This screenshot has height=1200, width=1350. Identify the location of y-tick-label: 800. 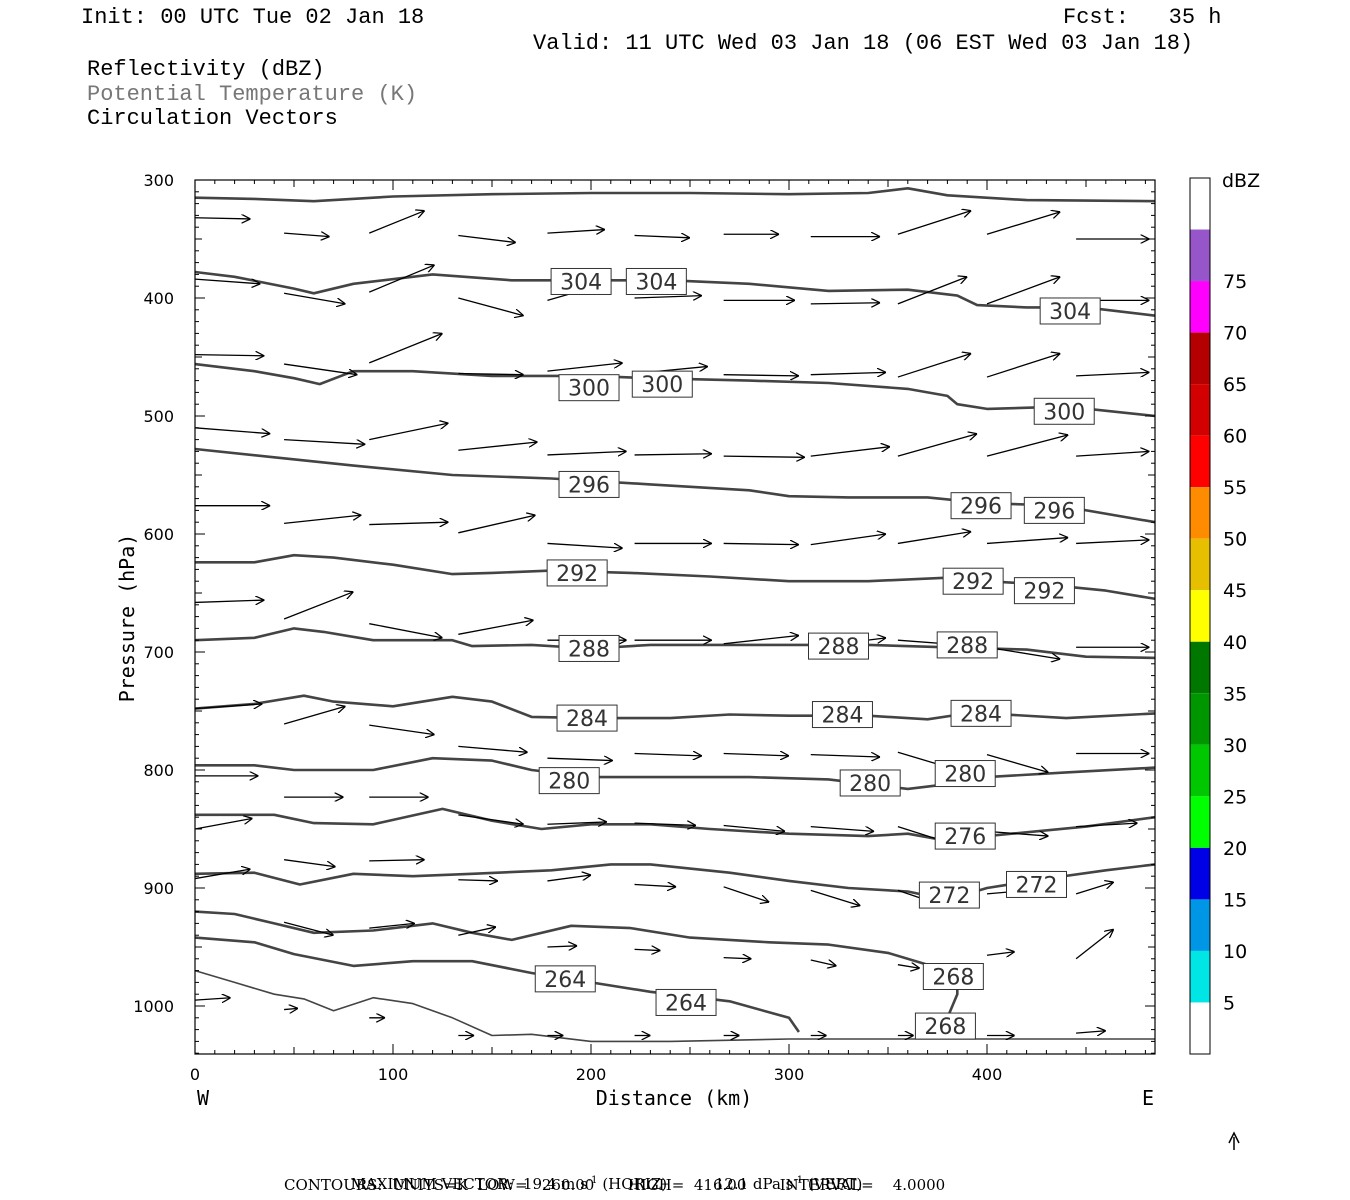
(158, 770).